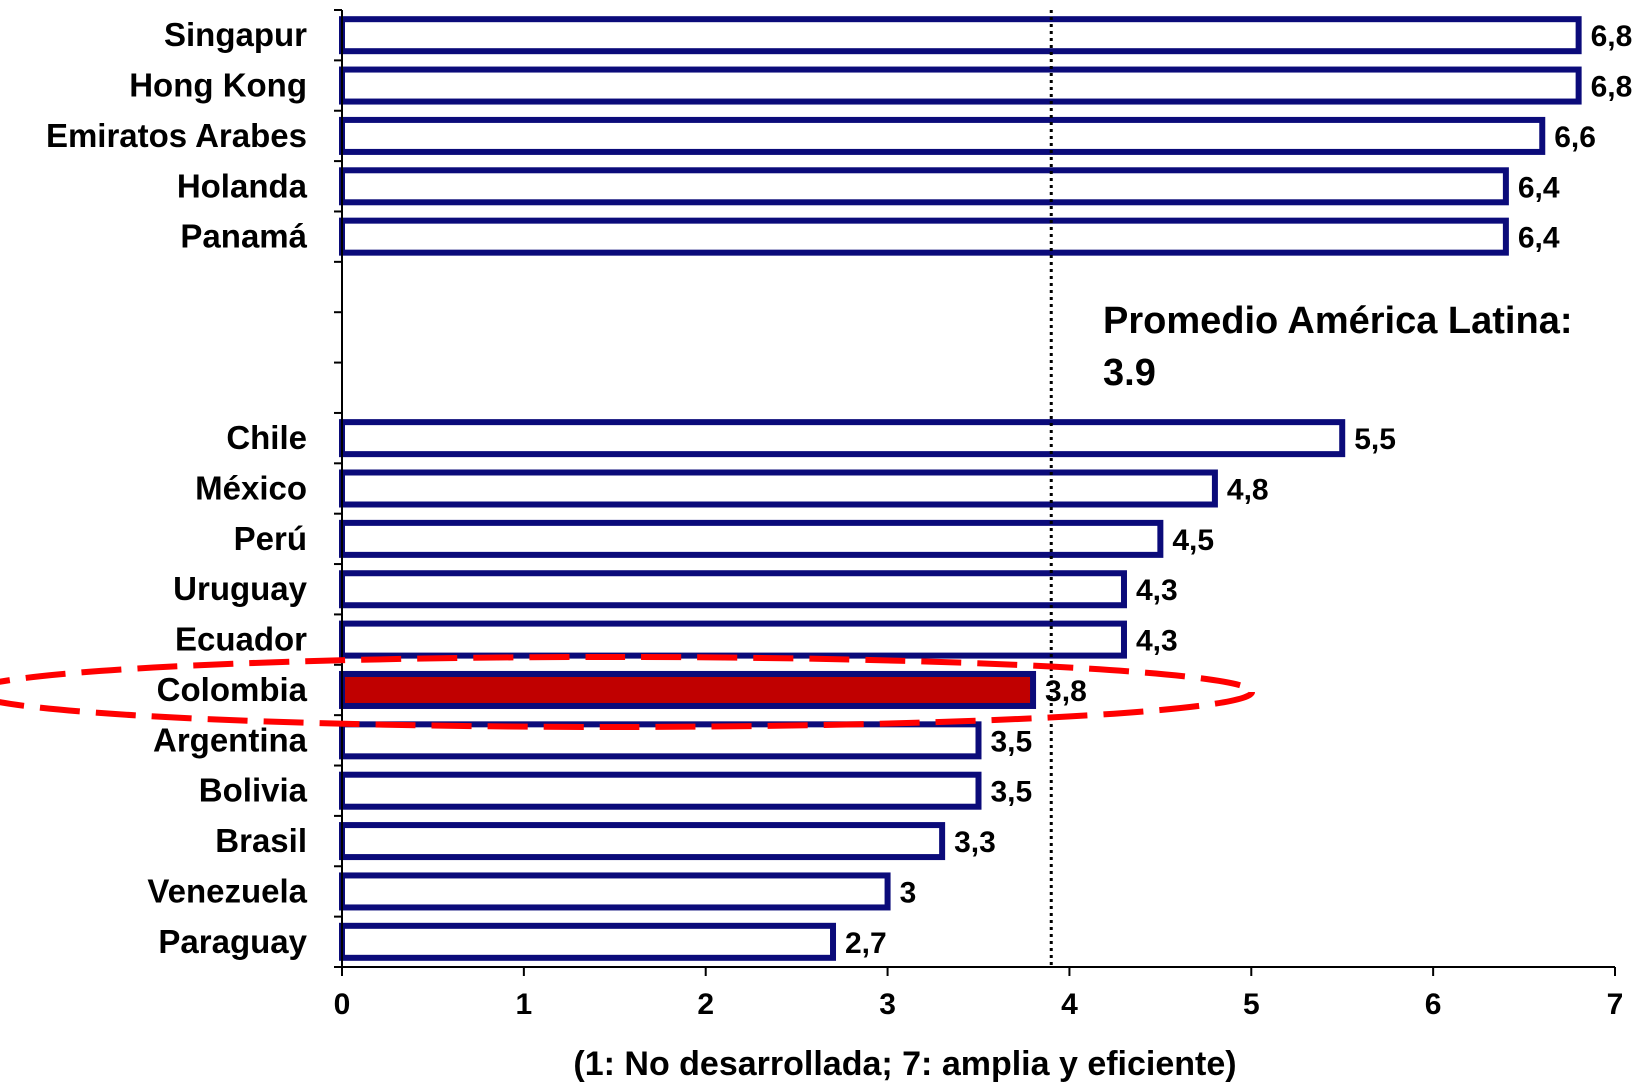 This screenshot has width=1648, height=1089. Describe the element at coordinates (705, 1004) in the screenshot. I see `x-tick-label: 2` at that location.